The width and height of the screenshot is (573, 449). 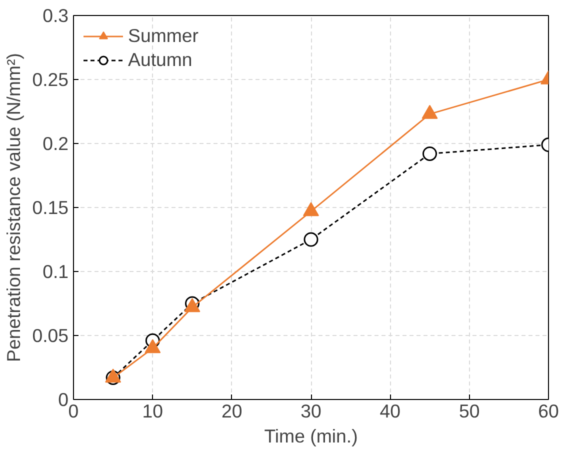 I want to click on y-tick-label: 0.2, so click(x=55, y=143).